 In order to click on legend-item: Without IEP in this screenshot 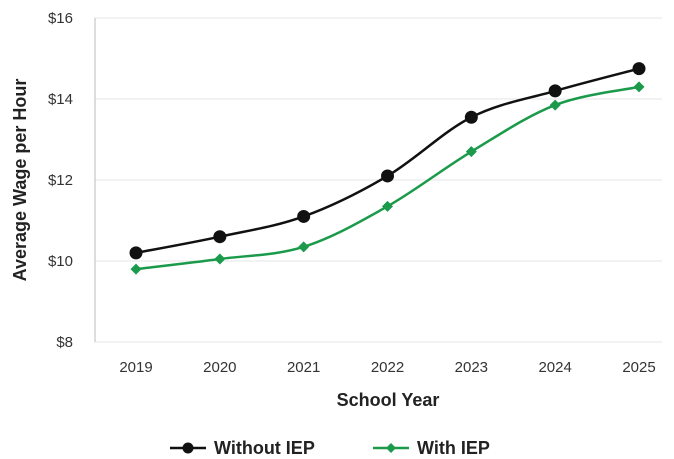, I will do `click(242, 448)`.